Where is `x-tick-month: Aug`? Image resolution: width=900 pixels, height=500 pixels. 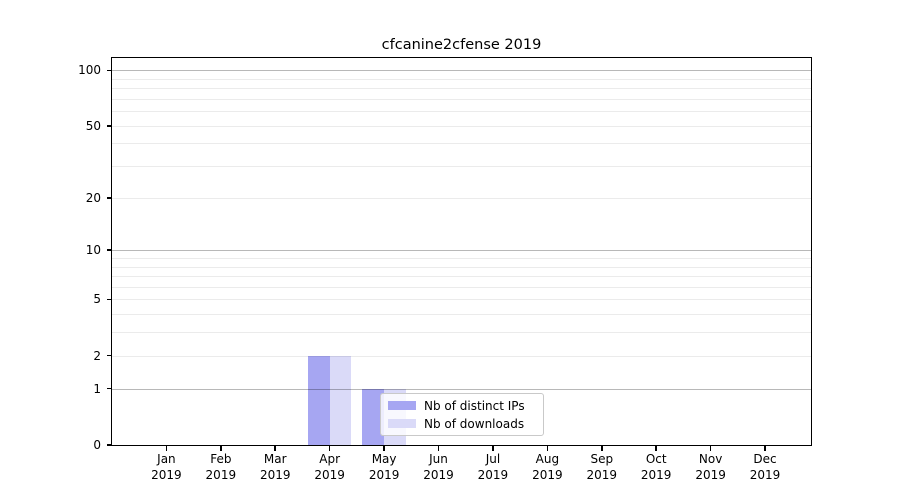 x-tick-month: Aug is located at coordinates (547, 459).